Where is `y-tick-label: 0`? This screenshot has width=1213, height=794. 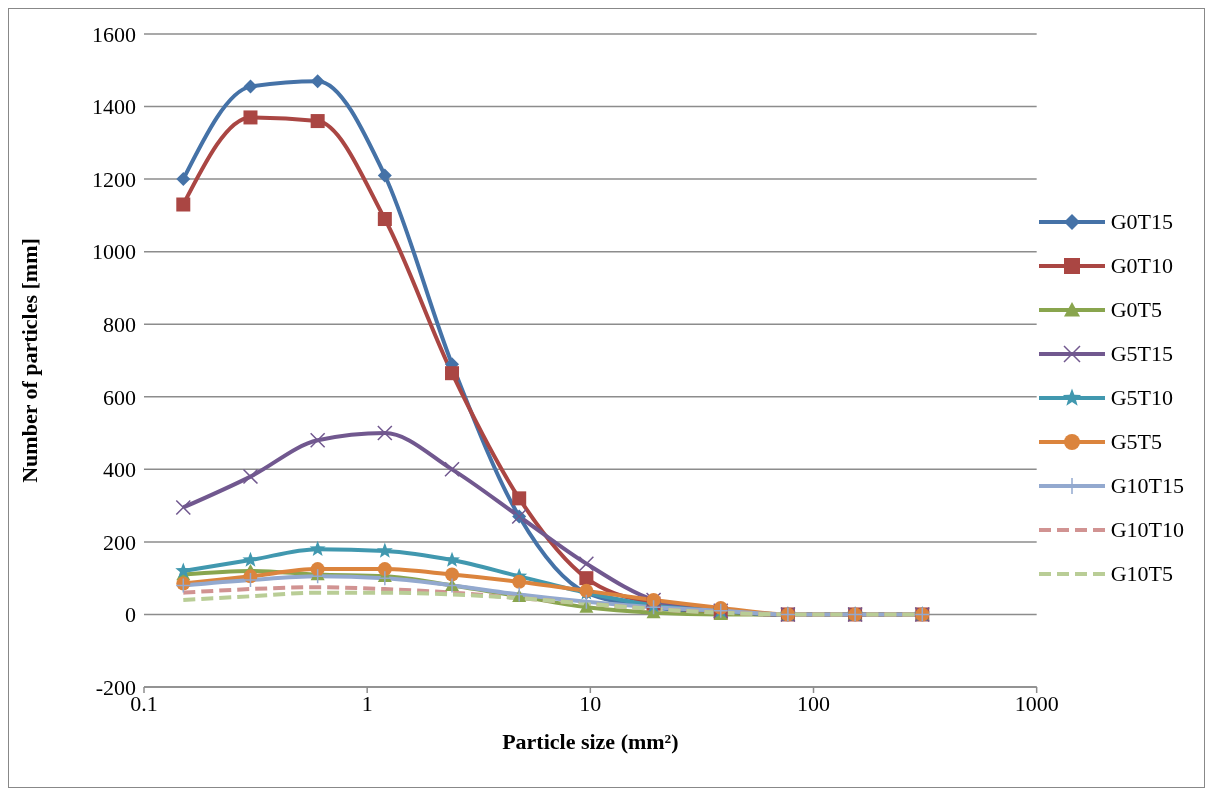
y-tick-label: 0 is located at coordinates (130, 615).